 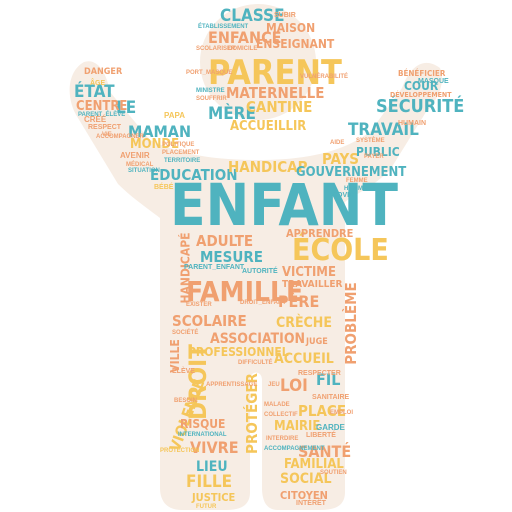 What do you see at coordinates (294, 386) in the screenshot?
I see `word-loi: LOI` at bounding box center [294, 386].